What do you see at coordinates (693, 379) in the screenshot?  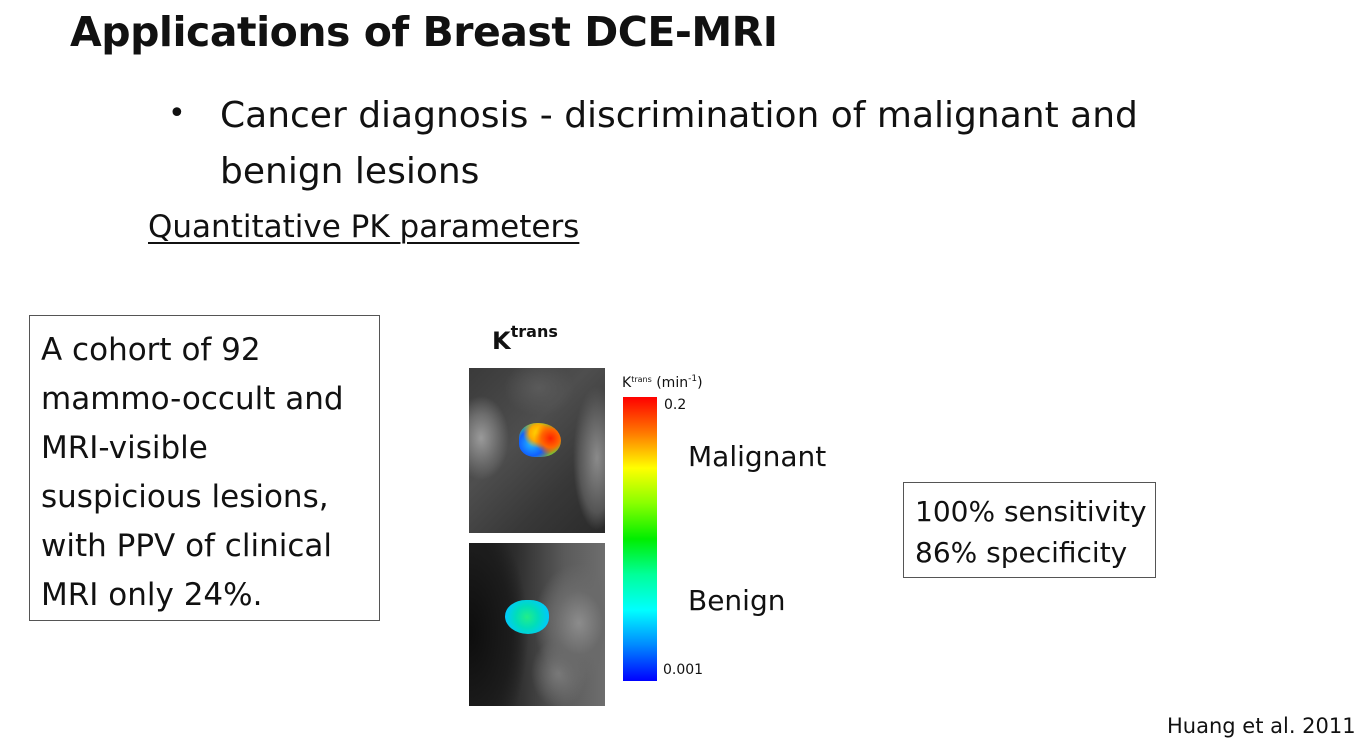 I see `colorbar-unit-sup: -1` at bounding box center [693, 379].